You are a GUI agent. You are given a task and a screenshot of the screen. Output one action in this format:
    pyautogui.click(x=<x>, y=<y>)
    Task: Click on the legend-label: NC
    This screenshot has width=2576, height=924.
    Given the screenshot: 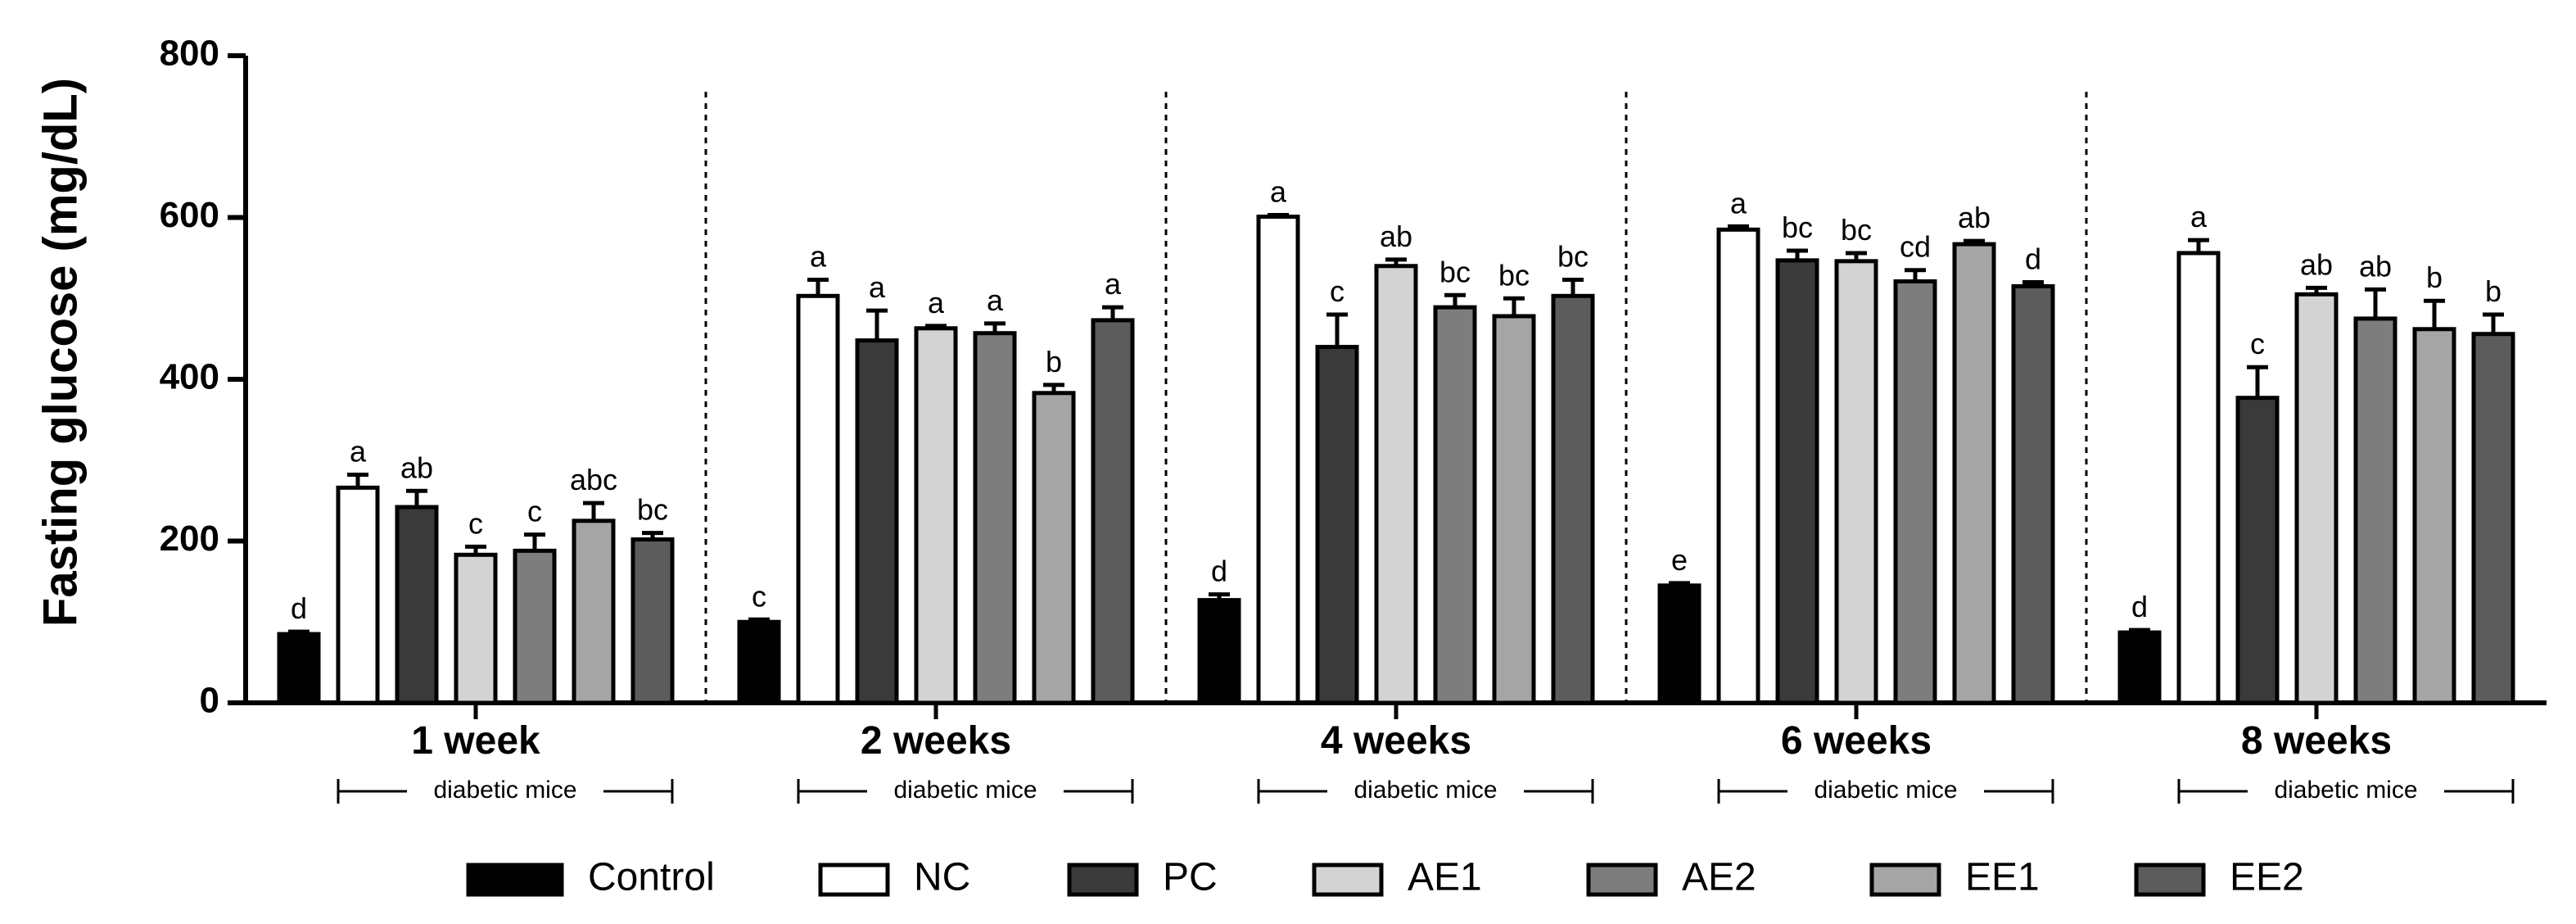 What is the action you would take?
    pyautogui.click(x=942, y=877)
    